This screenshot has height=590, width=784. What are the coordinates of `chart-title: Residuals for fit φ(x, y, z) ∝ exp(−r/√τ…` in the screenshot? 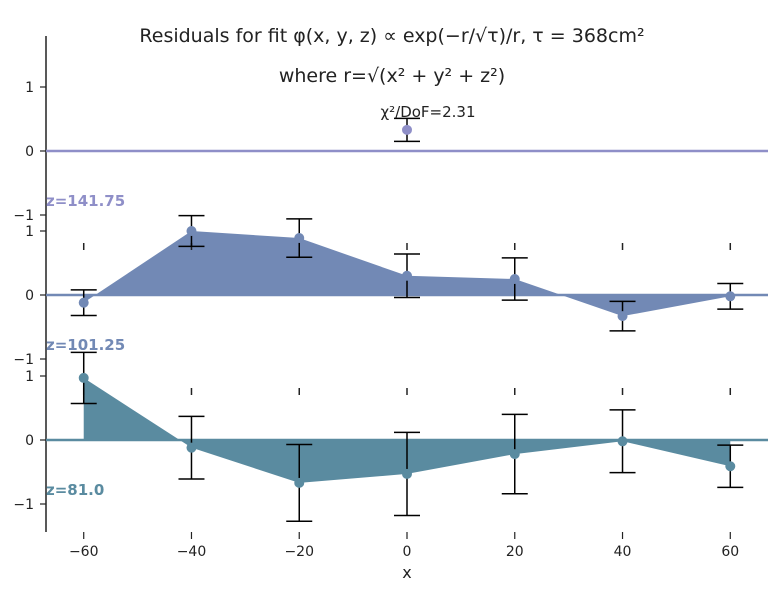 It's located at (391, 36).